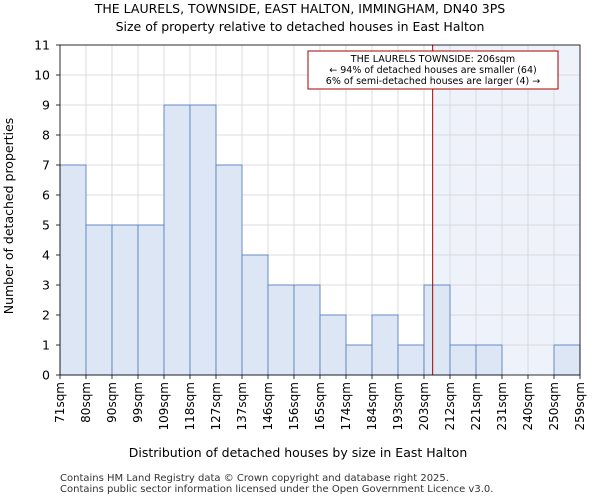 The height and width of the screenshot is (500, 600). What do you see at coordinates (46, 165) in the screenshot?
I see `y-tick-label: 7` at bounding box center [46, 165].